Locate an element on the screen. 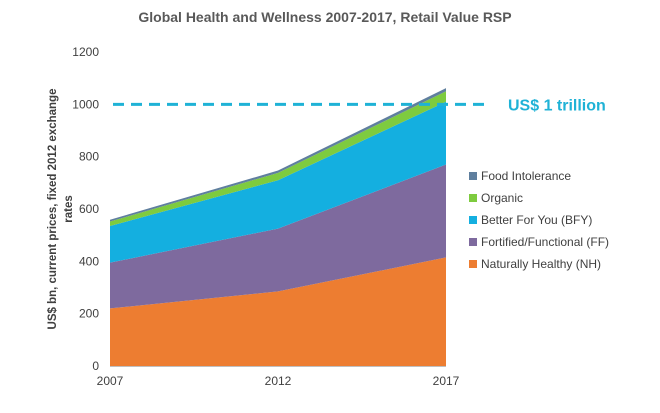  y-tick-label: 1200 is located at coordinates (85, 52).